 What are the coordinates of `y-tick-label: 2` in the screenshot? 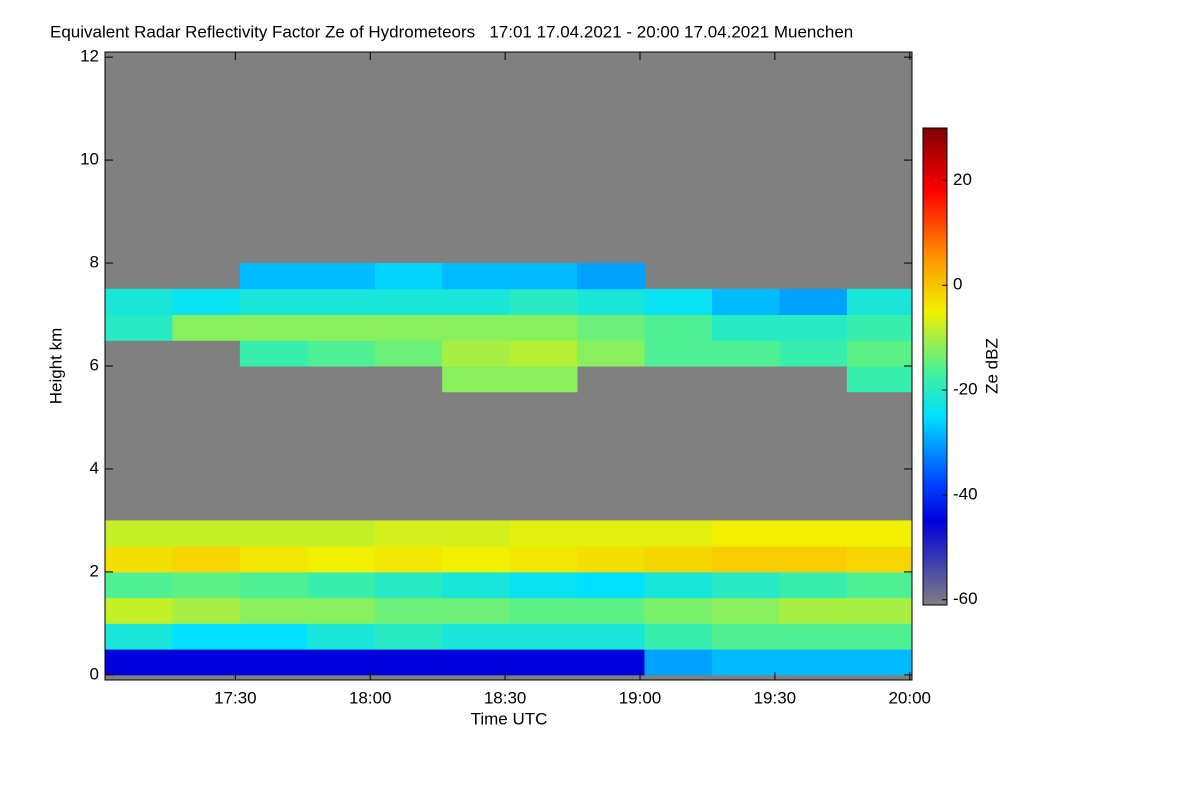 It's located at (94, 570).